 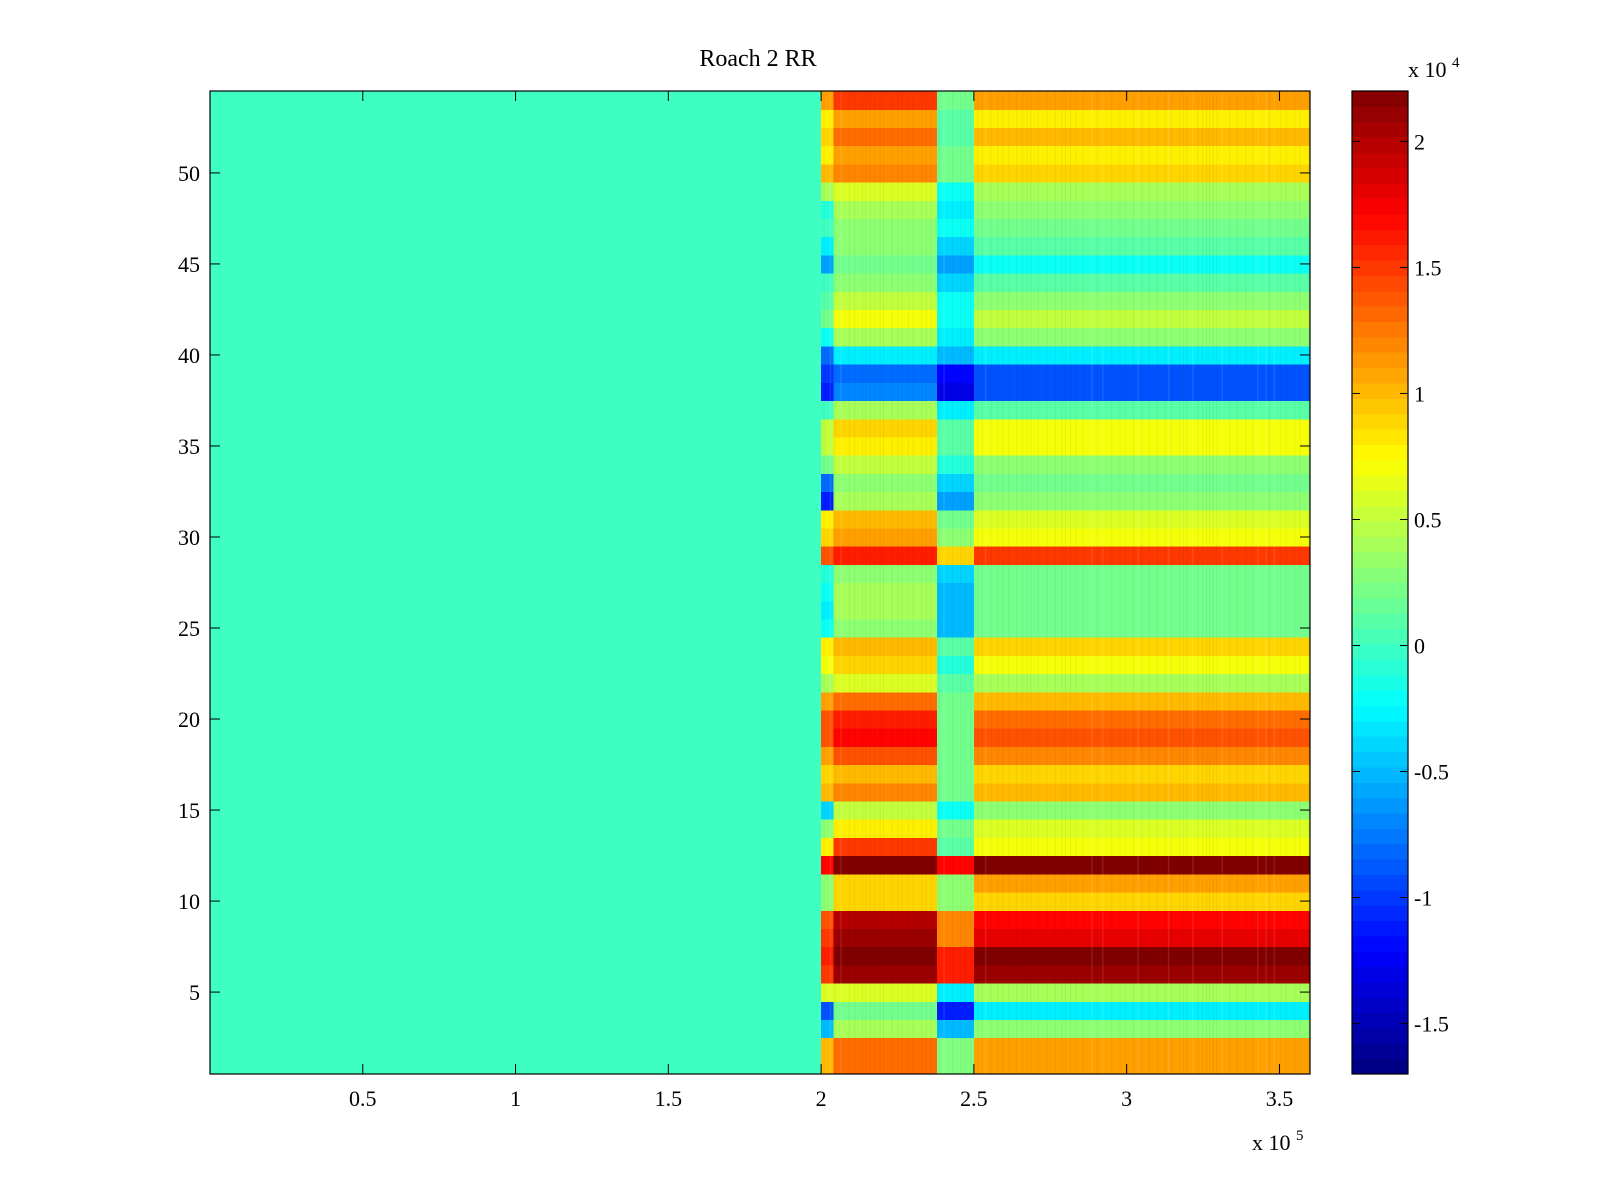 I want to click on colorbar-exponent-base: x 10, so click(x=1427, y=69).